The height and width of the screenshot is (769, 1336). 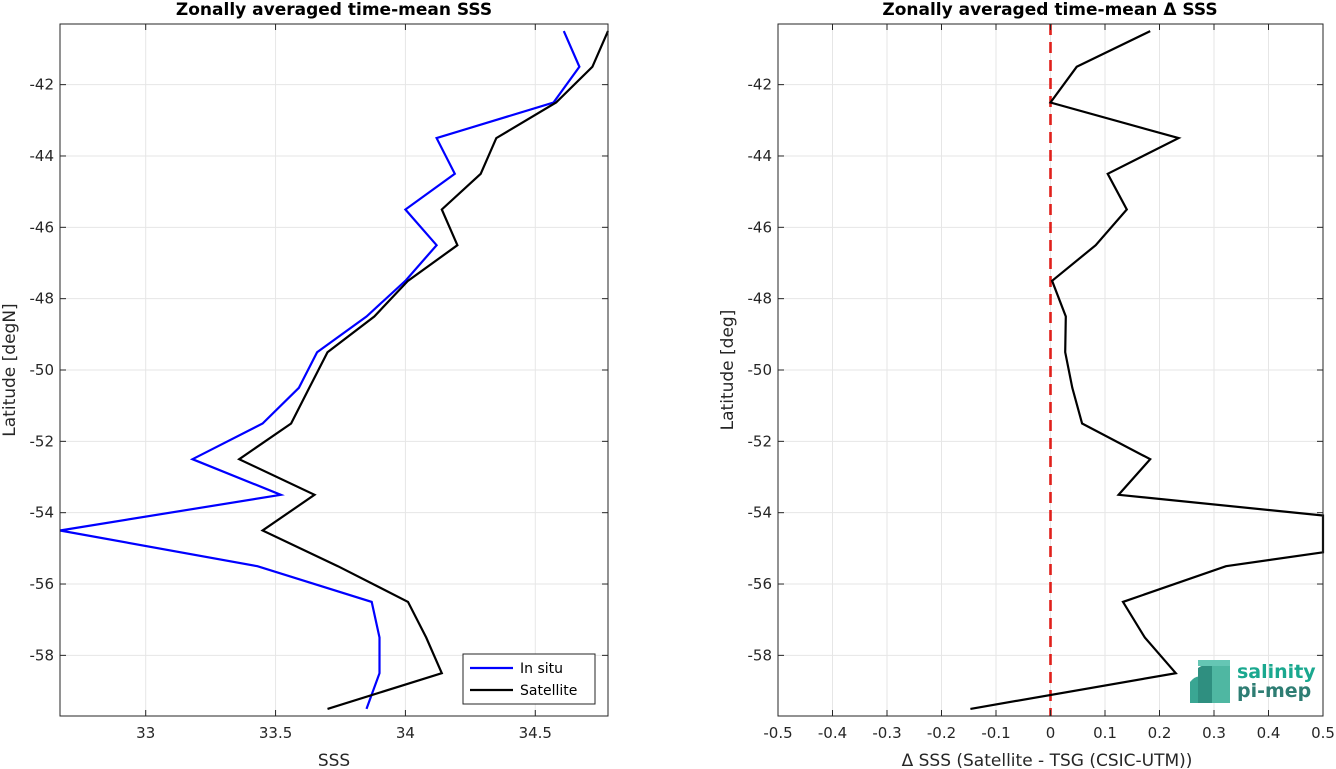 What do you see at coordinates (886, 733) in the screenshot?
I see `x-tick-label: -0.3` at bounding box center [886, 733].